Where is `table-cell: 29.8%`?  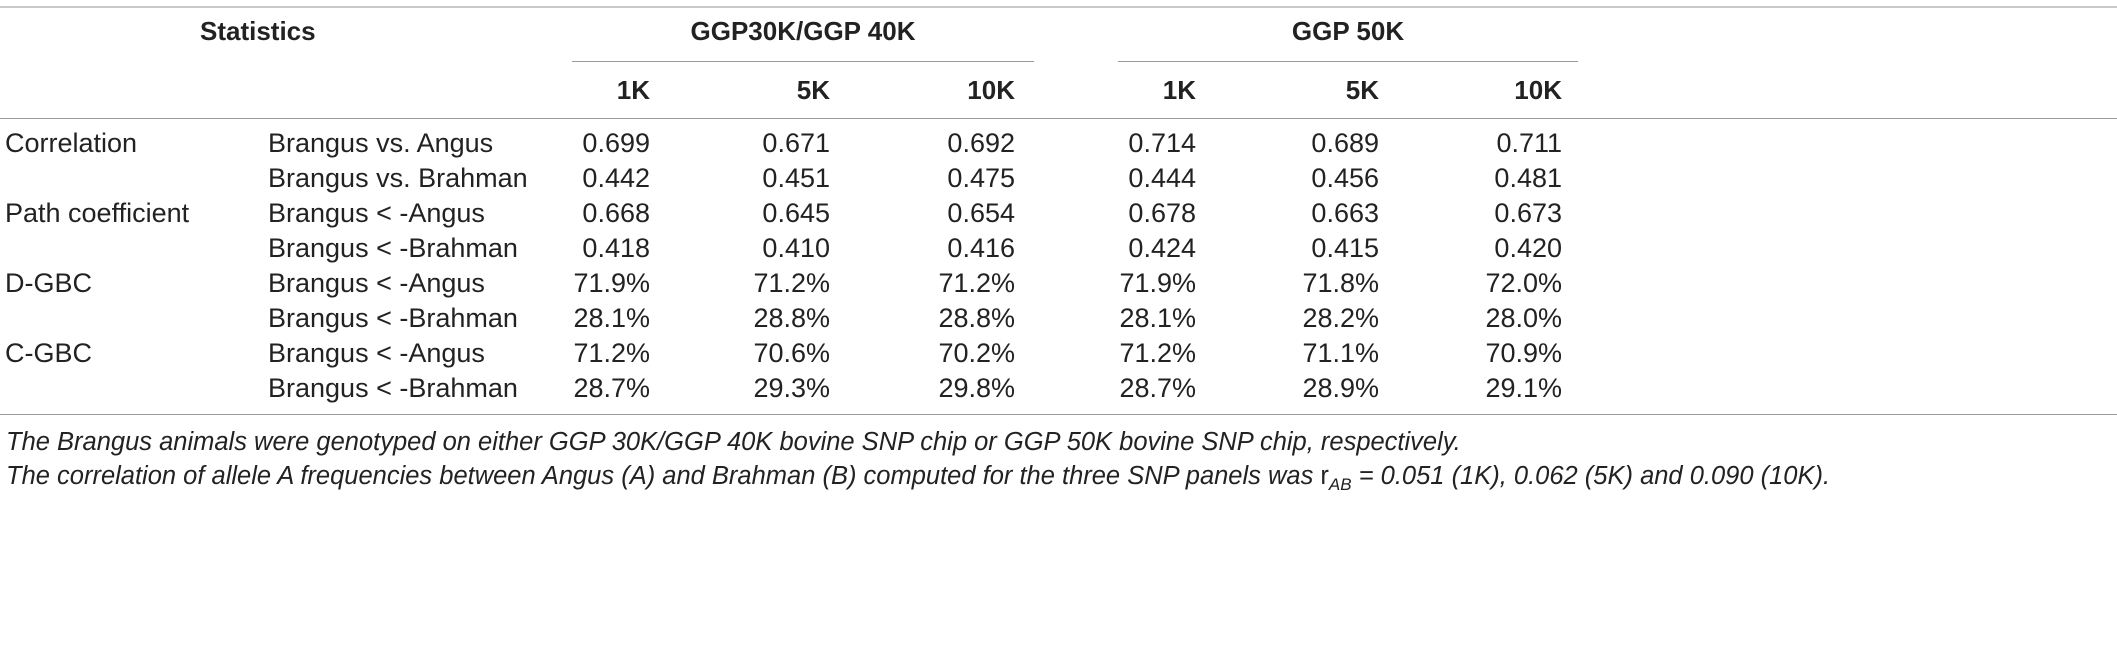 table-cell: 29.8% is located at coordinates (976, 388).